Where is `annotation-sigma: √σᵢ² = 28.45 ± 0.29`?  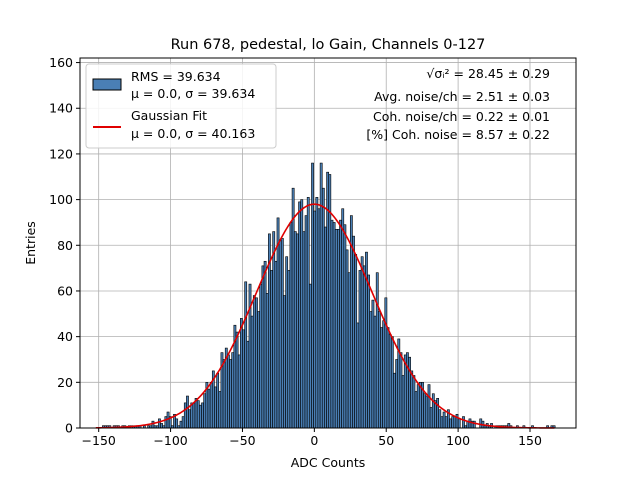
annotation-sigma: √σᵢ² = 28.45 ± 0.29 is located at coordinates (488, 73).